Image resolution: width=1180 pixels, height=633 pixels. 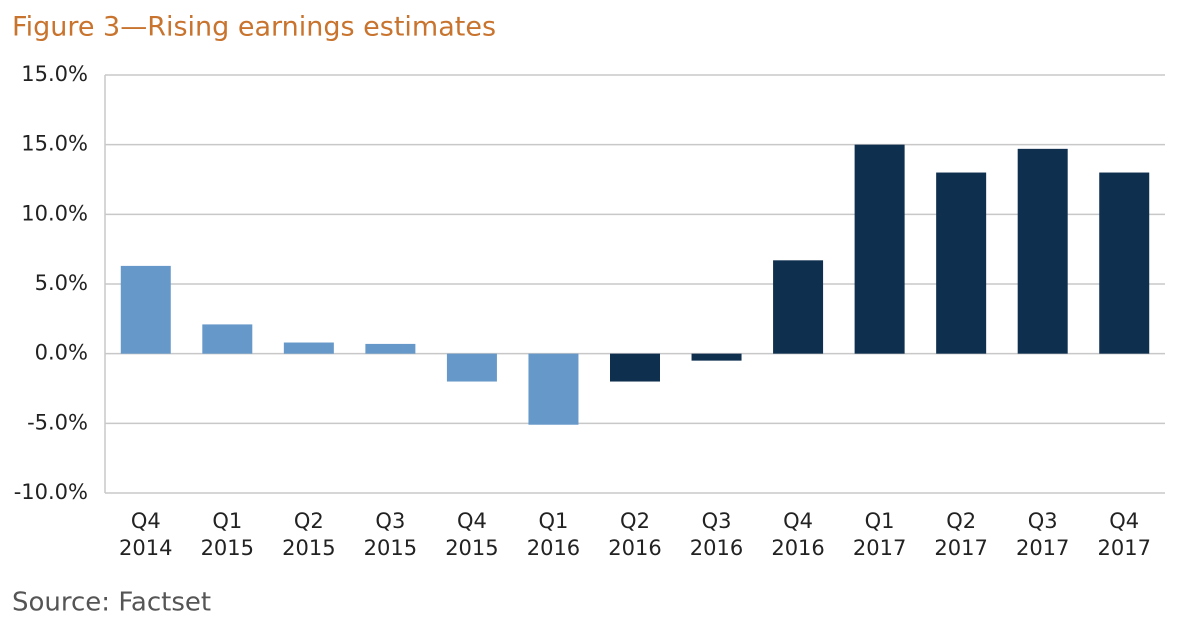 I want to click on x-tick-label: Q3 2017, so click(x=1042, y=534).